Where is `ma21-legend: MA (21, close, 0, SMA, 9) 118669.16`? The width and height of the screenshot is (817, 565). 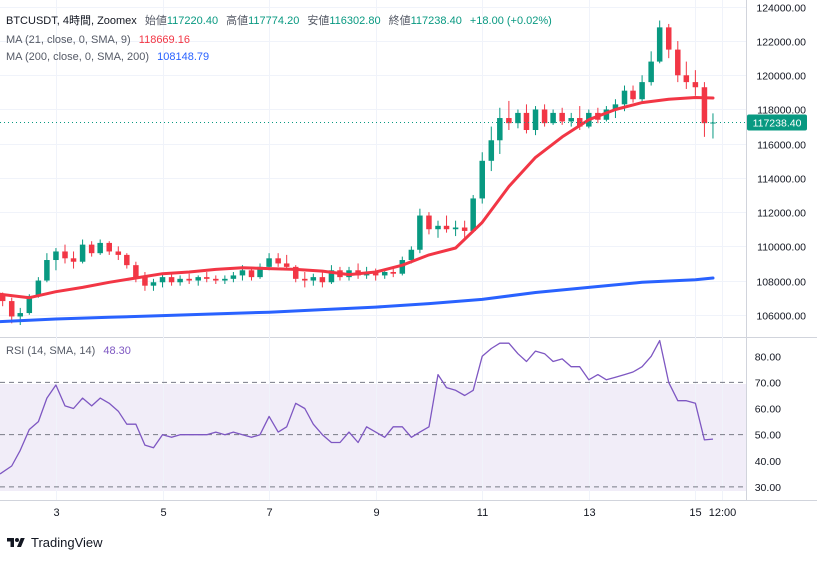 ma21-legend: MA (21, close, 0, SMA, 9) 118669.16 is located at coordinates (100, 40).